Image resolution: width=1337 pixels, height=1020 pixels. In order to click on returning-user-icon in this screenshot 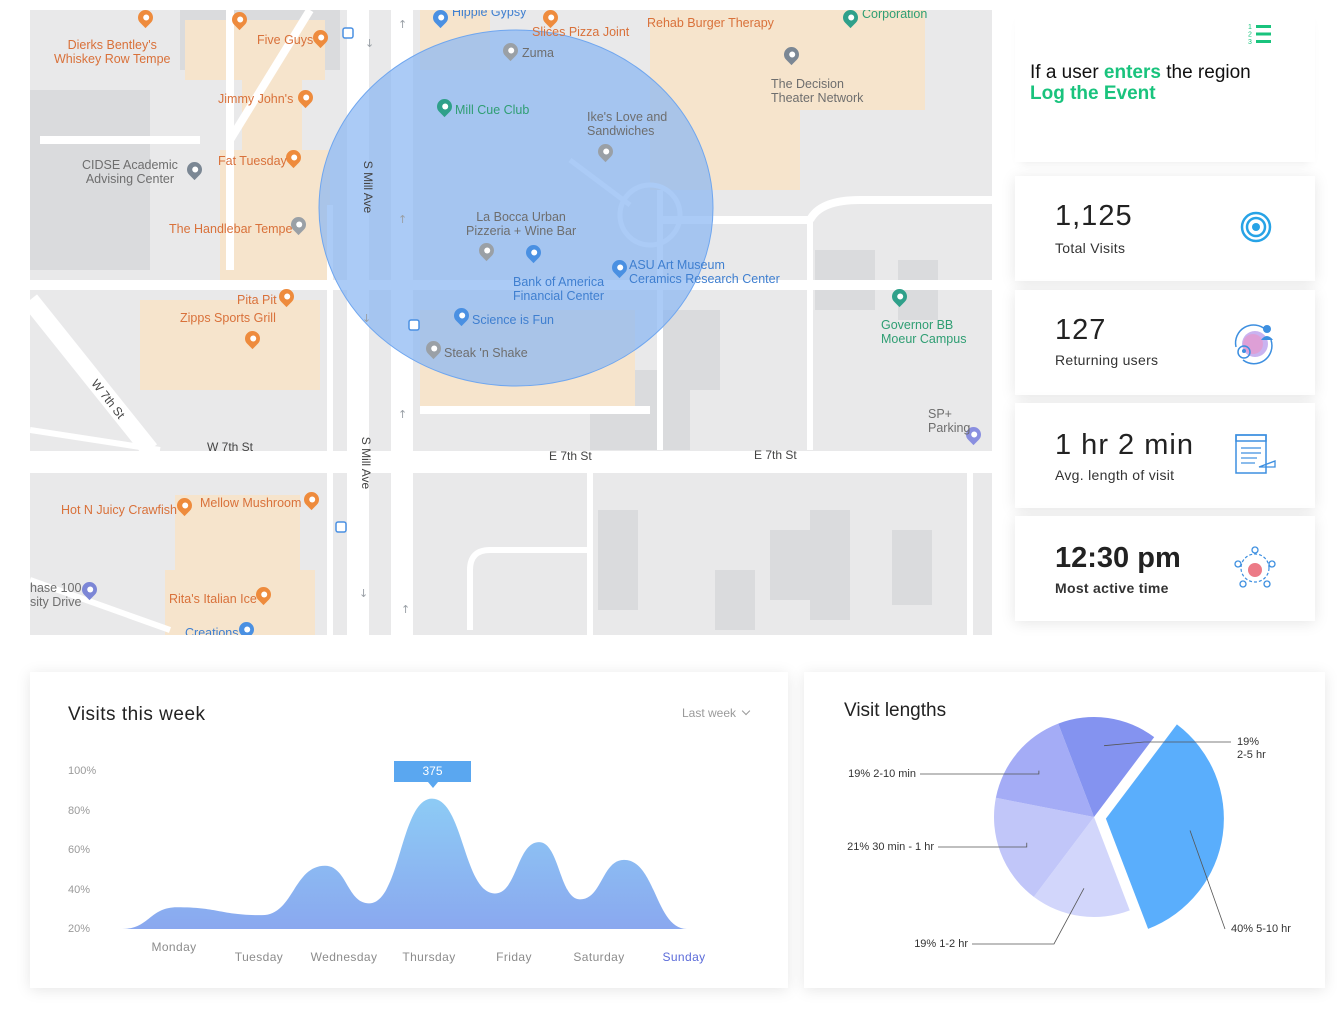, I will do `click(1253, 344)`.